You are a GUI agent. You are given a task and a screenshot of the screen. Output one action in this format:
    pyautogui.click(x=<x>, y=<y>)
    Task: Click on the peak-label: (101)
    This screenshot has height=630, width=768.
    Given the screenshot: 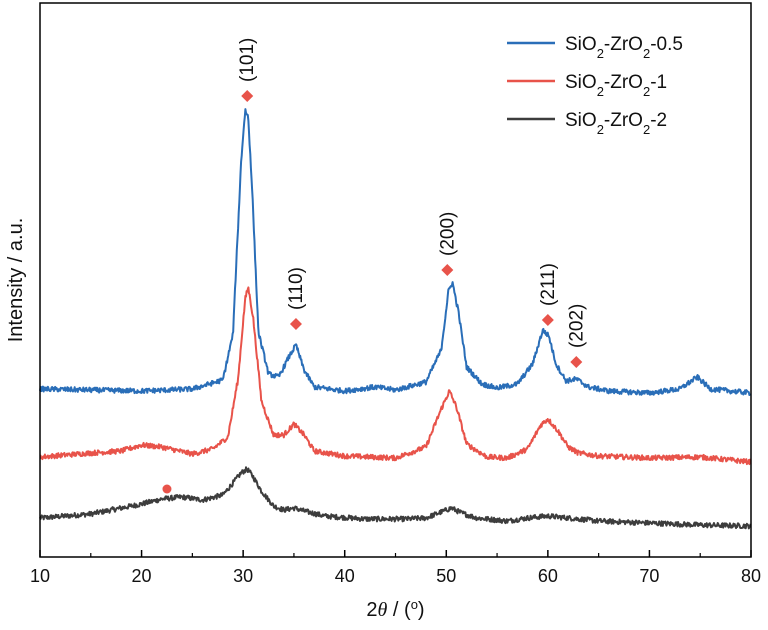 What is the action you would take?
    pyautogui.click(x=247, y=60)
    